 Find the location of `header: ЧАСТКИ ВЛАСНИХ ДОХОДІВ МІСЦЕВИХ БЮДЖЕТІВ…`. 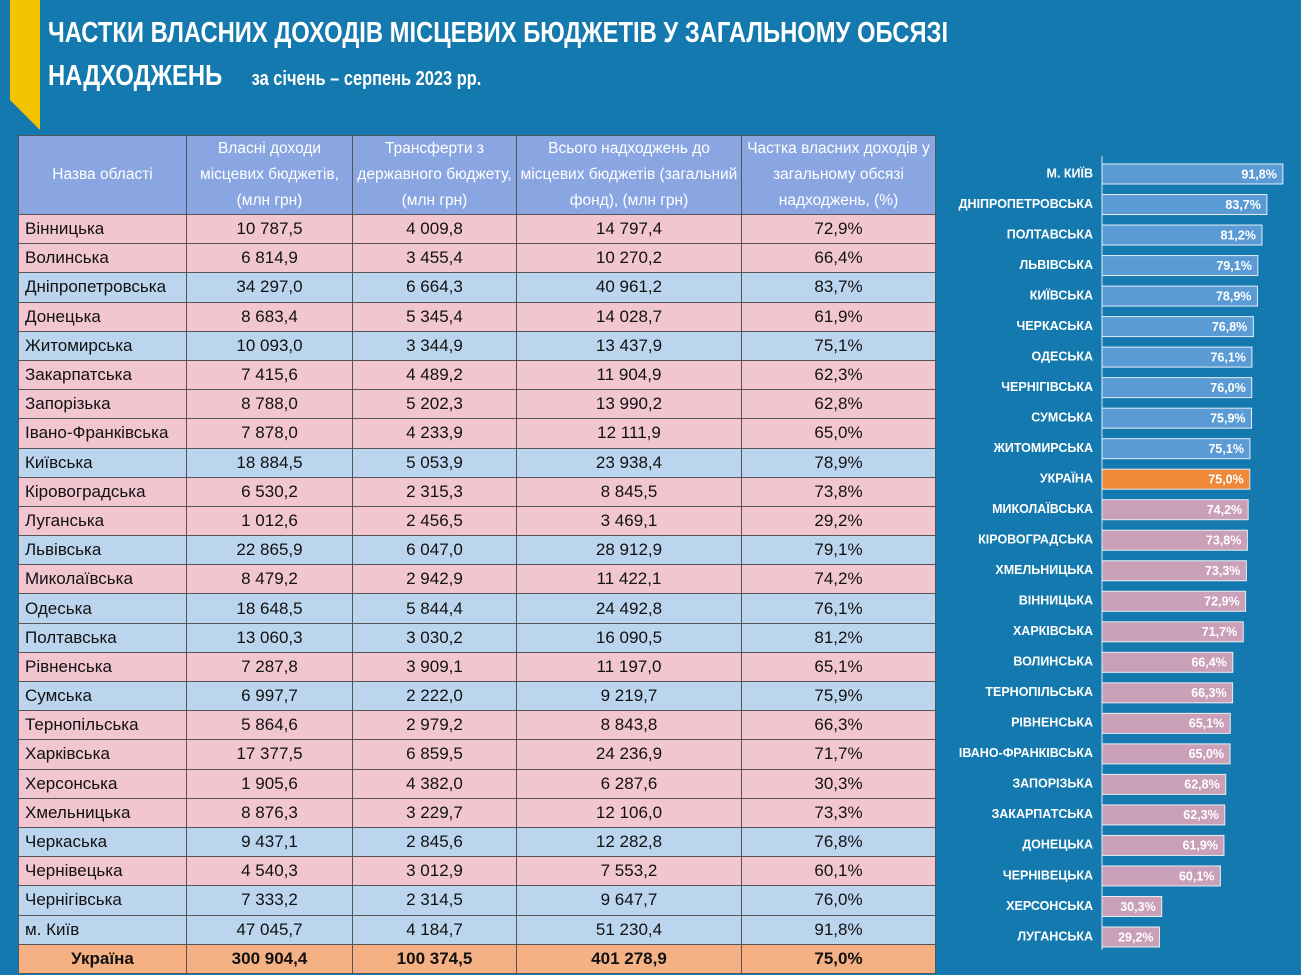

header: ЧАСТКИ ВЛАСНИХ ДОХОДІВ МІСЦЕВИХ БЮДЖЕТІВ… is located at coordinates (556, 57).